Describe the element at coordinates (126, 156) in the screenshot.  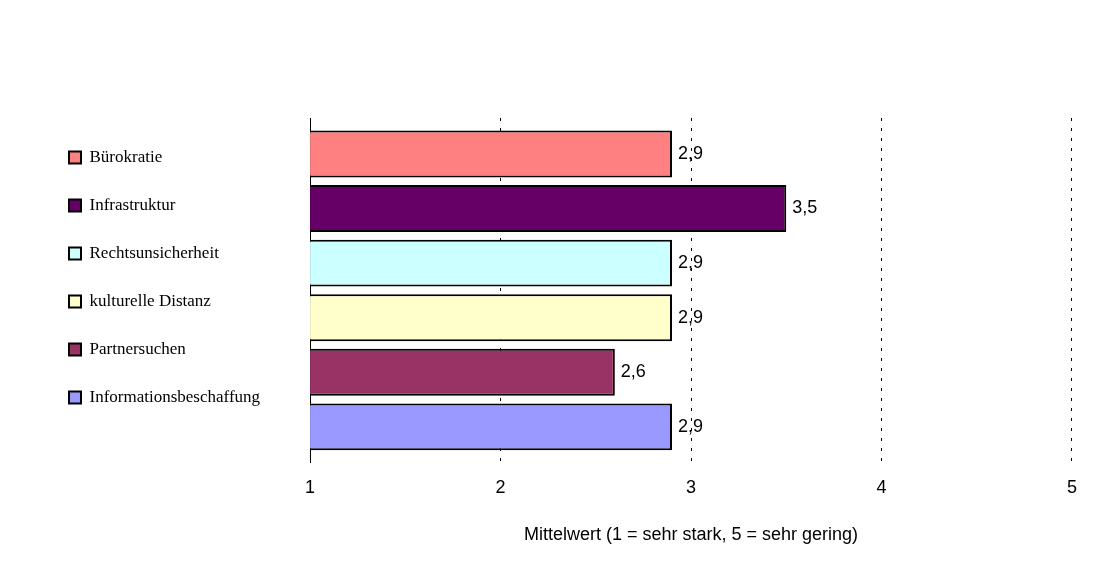
I see `legend-label: Bürokratie` at that location.